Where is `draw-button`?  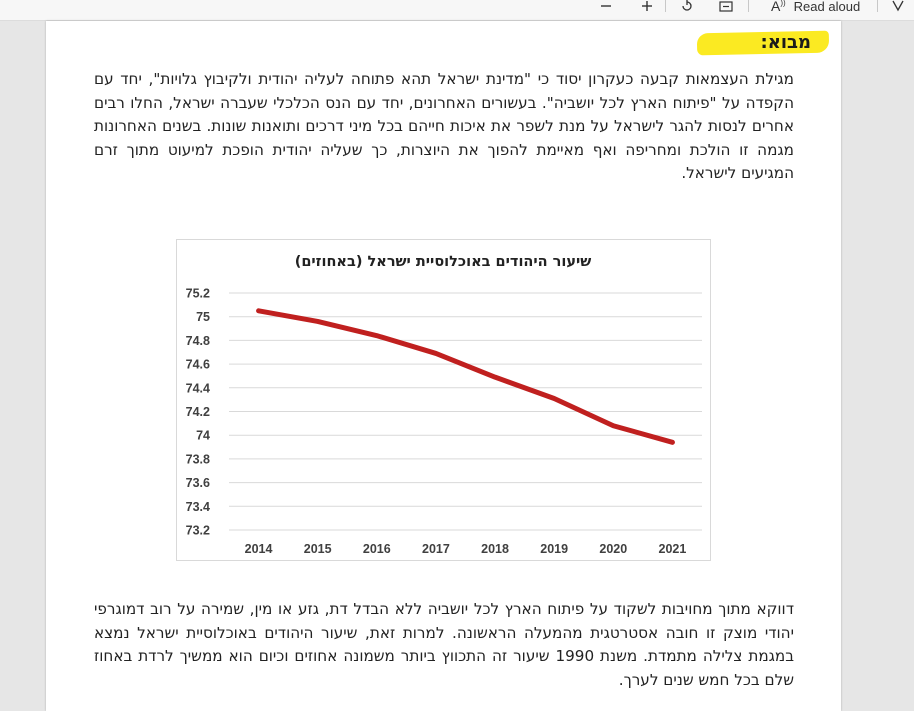
draw-button is located at coordinates (898, 8).